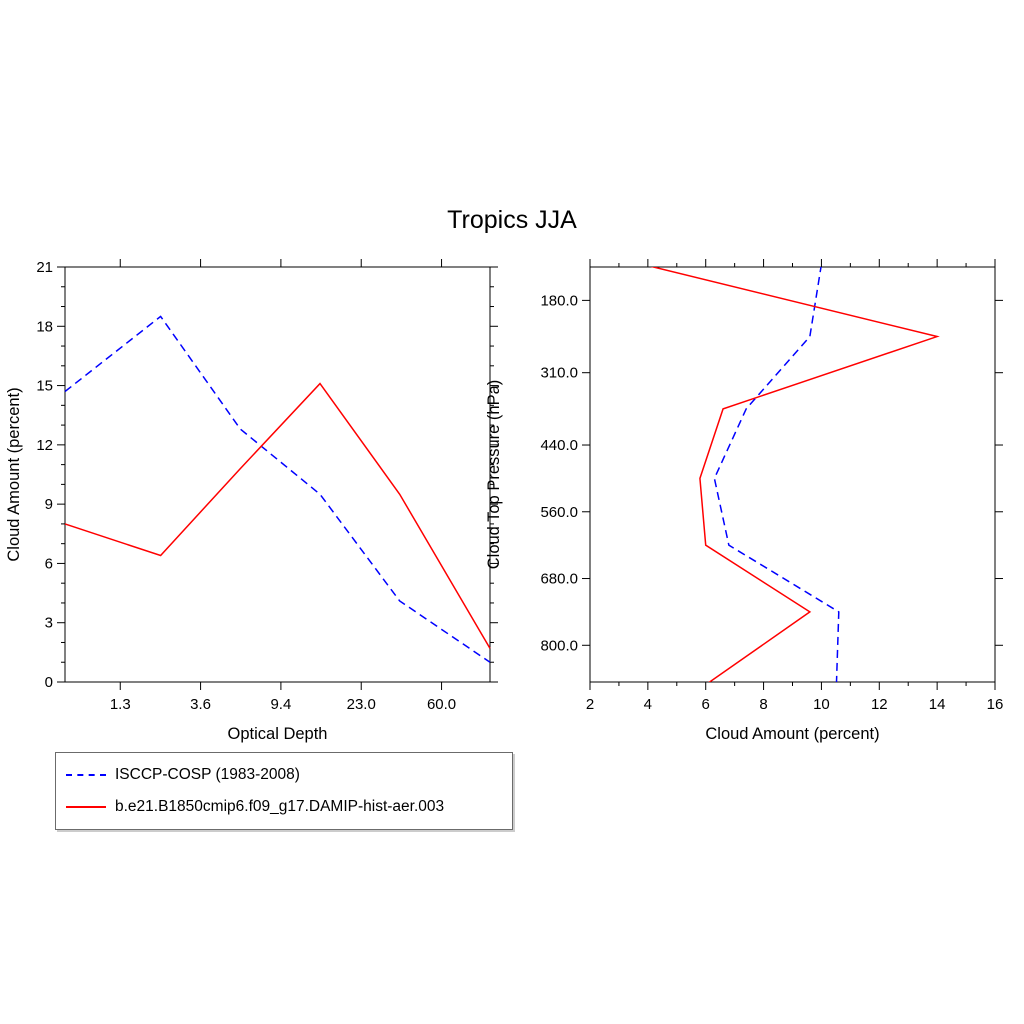 This screenshot has height=1024, width=1024. What do you see at coordinates (648, 704) in the screenshot?
I see `x-tick-label: 4` at bounding box center [648, 704].